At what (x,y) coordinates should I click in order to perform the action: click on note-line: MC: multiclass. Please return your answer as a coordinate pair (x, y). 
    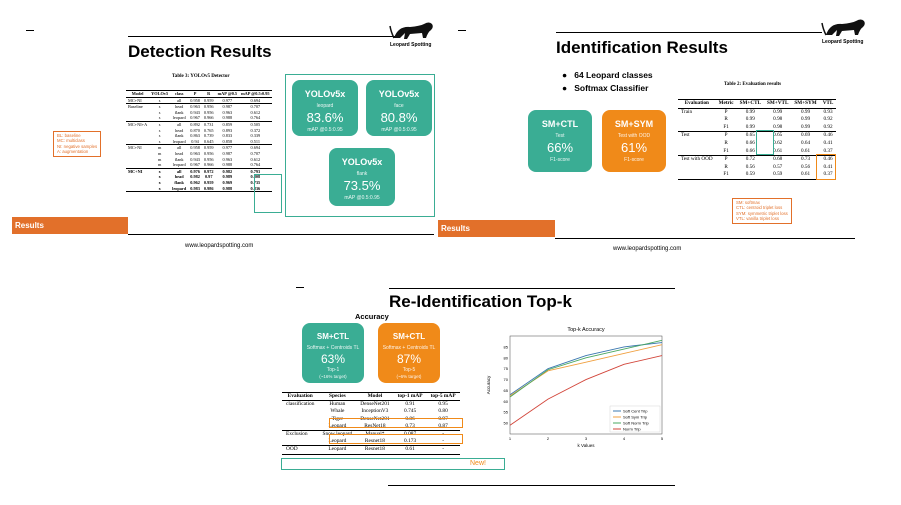
    Looking at the image, I should click on (71, 141).